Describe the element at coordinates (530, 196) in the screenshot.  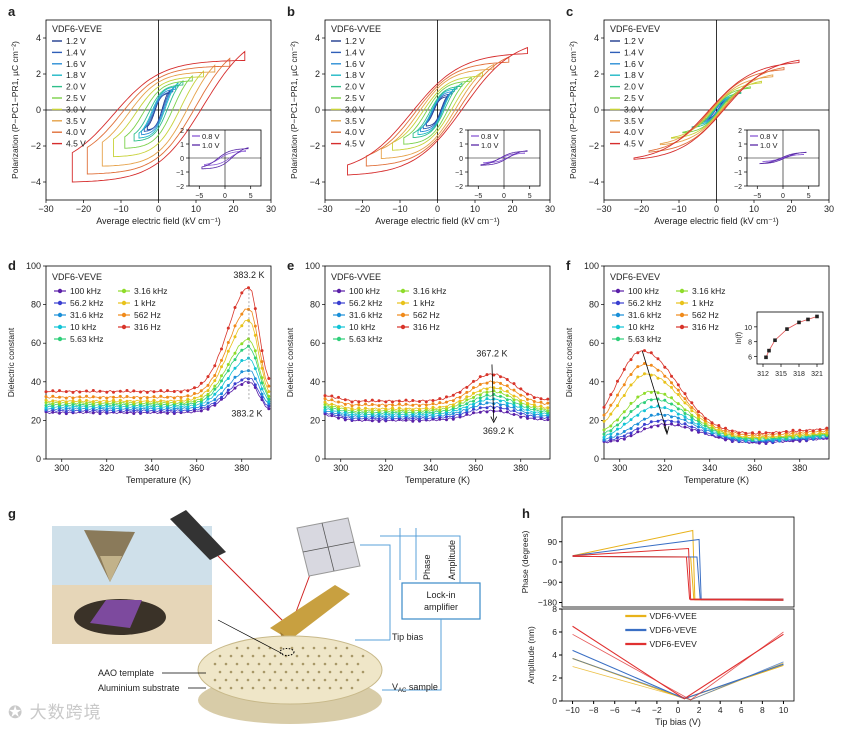
I see `x-tick-label: 5` at that location.